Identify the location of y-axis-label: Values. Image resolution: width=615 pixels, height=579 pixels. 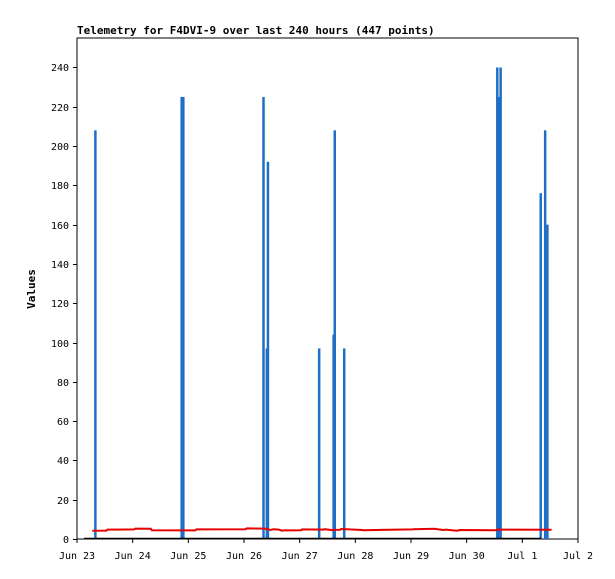
(31, 289).